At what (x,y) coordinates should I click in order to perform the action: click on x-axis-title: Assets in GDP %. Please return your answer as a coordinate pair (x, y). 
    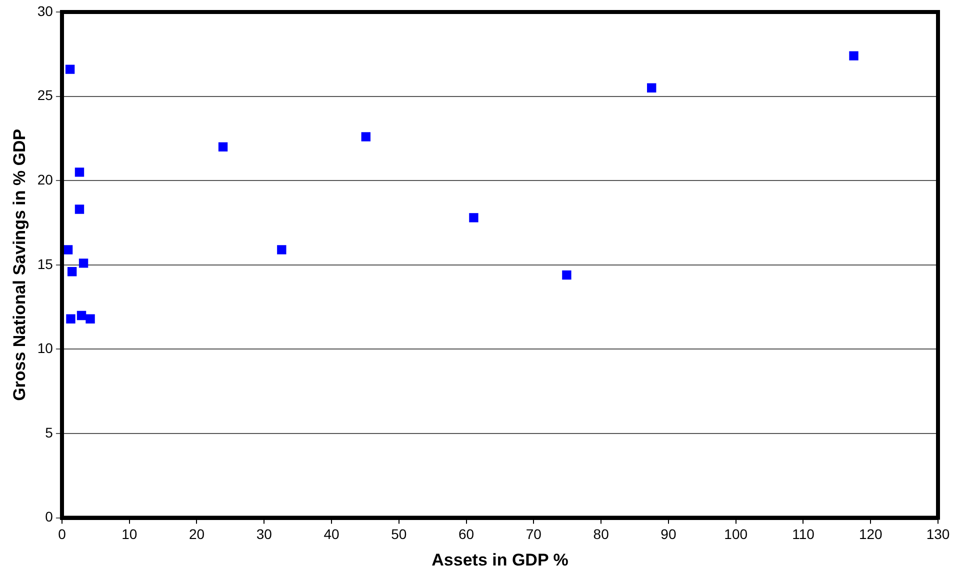
    Looking at the image, I should click on (500, 560).